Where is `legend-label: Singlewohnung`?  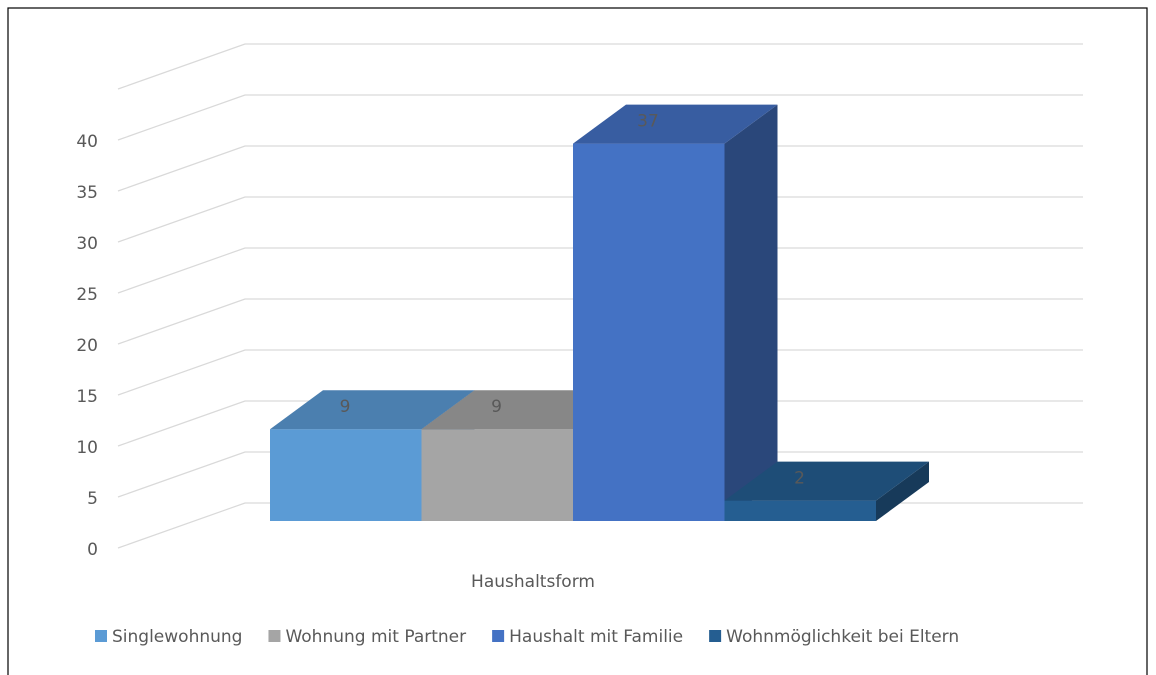 legend-label: Singlewohnung is located at coordinates (177, 637).